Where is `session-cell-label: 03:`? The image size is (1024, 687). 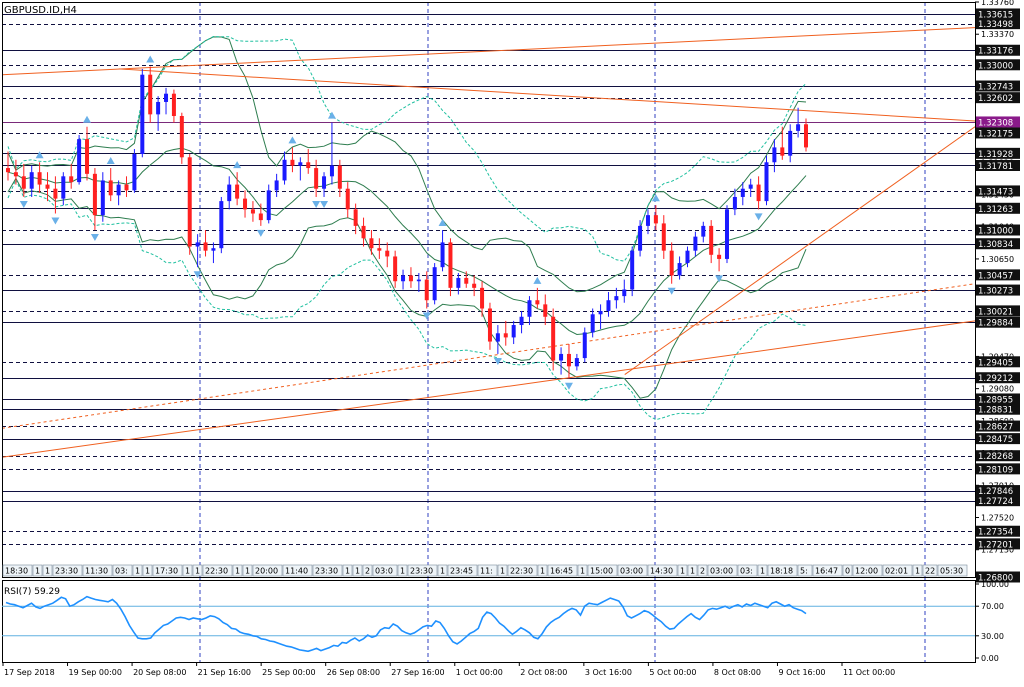
session-cell-label: 03: is located at coordinates (121, 571).